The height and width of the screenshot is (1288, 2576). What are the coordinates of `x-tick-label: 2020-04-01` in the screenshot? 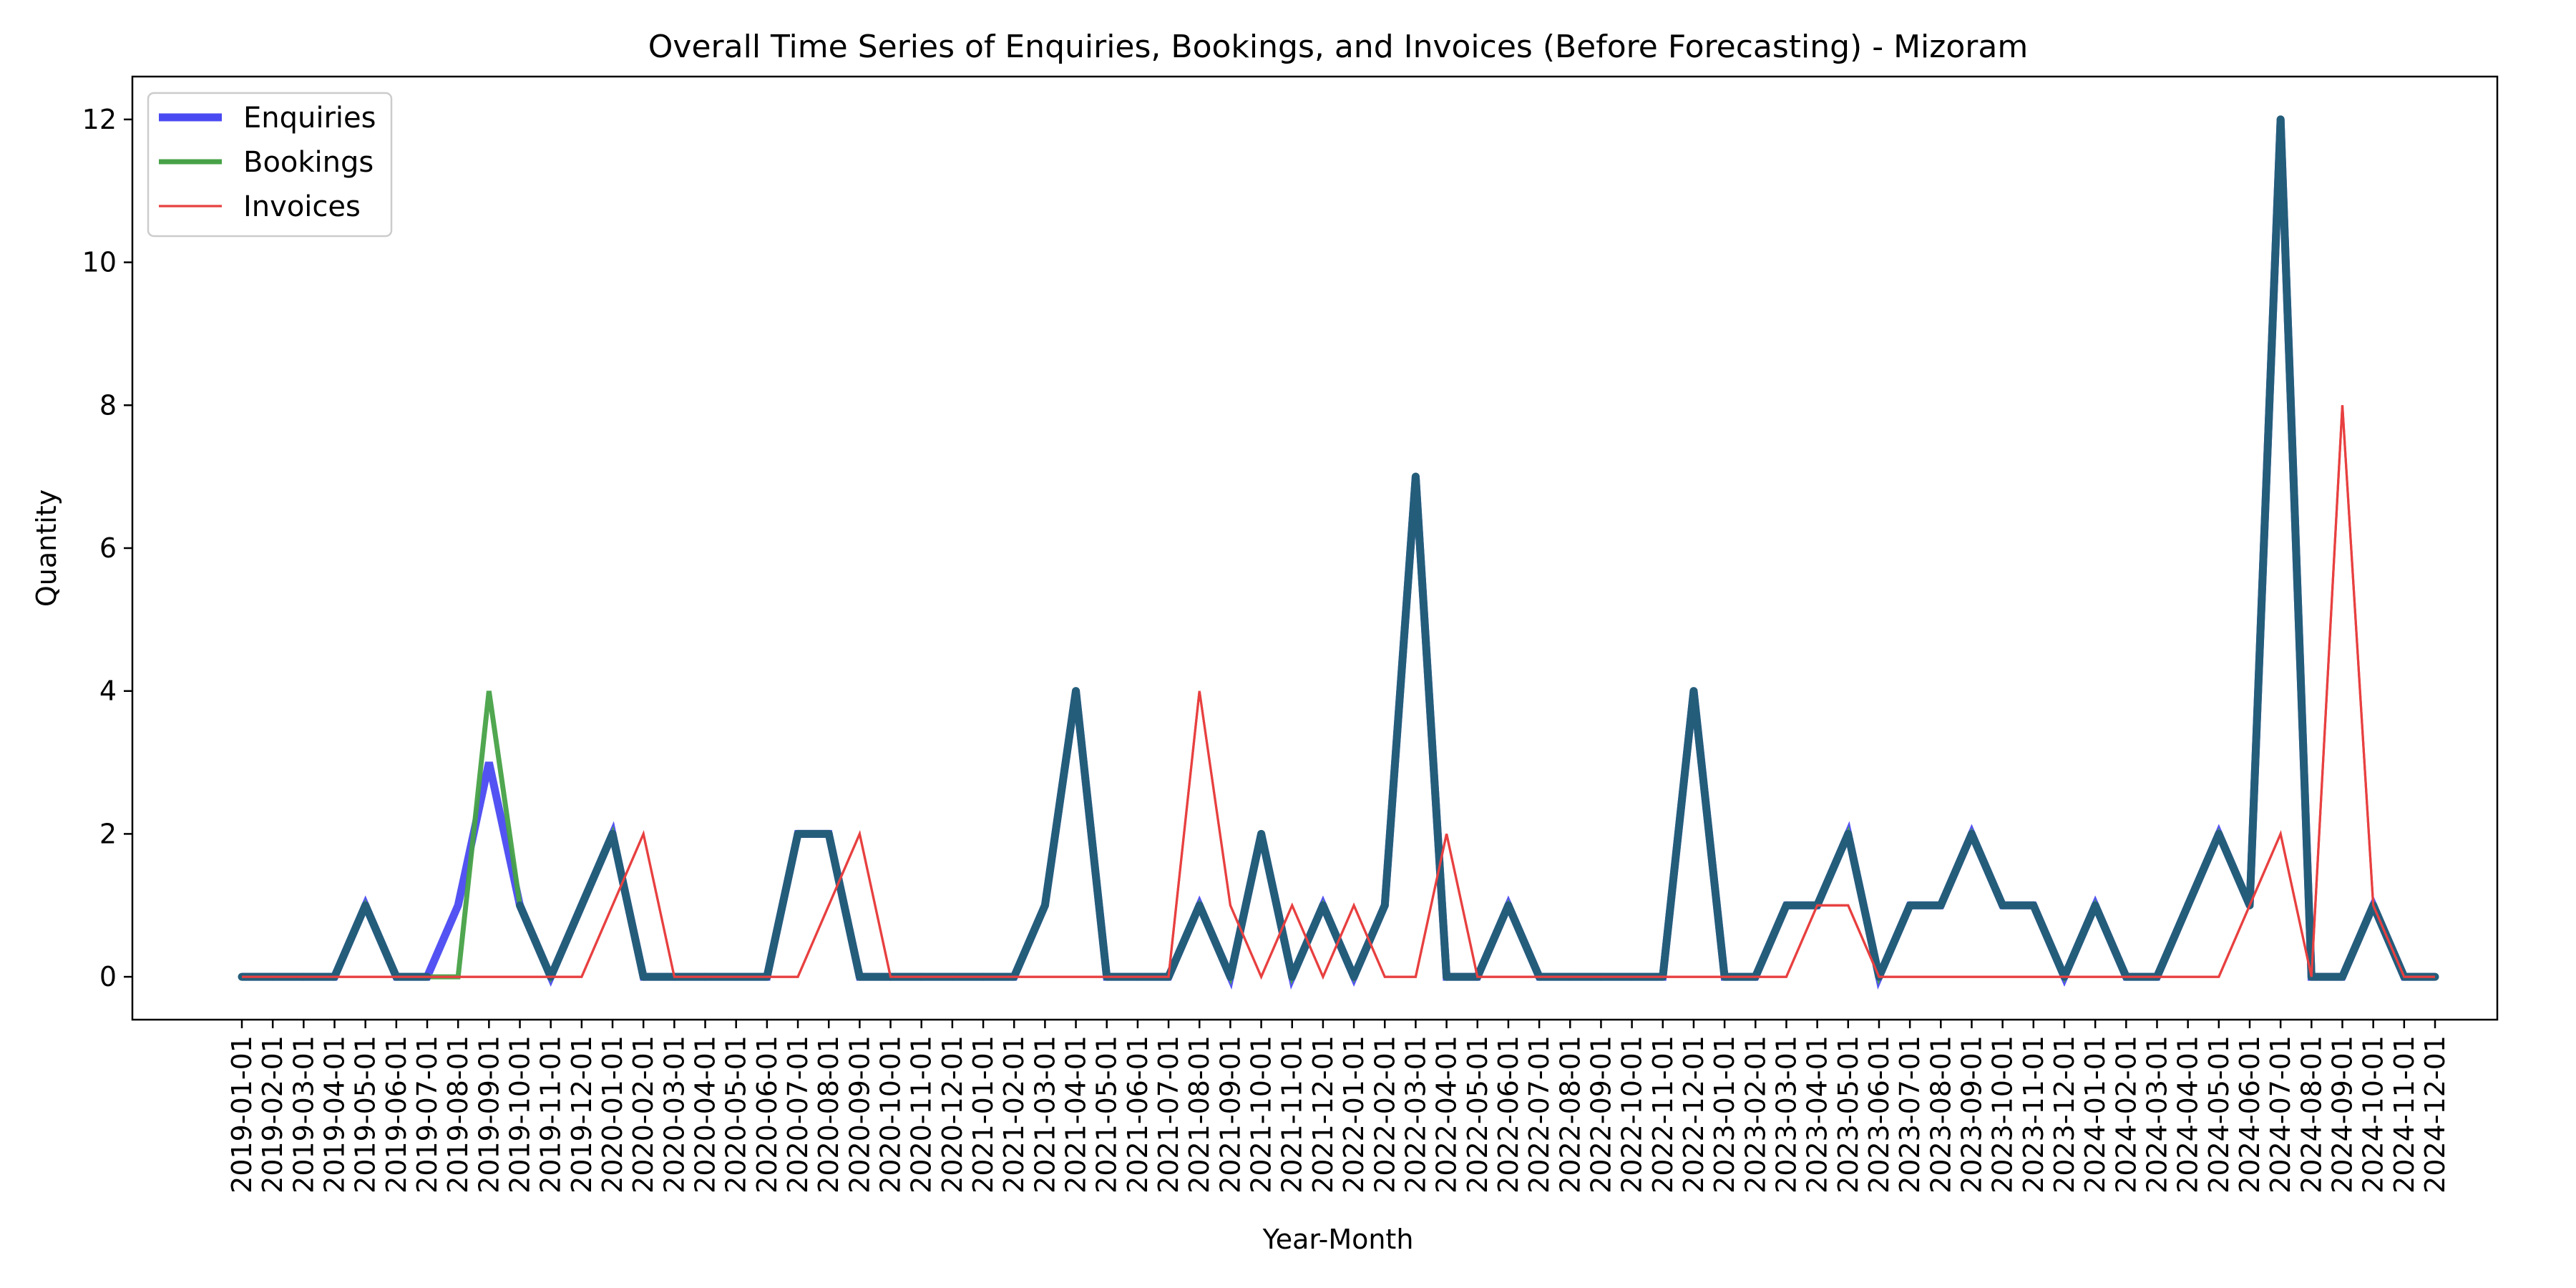 It's located at (705, 1114).